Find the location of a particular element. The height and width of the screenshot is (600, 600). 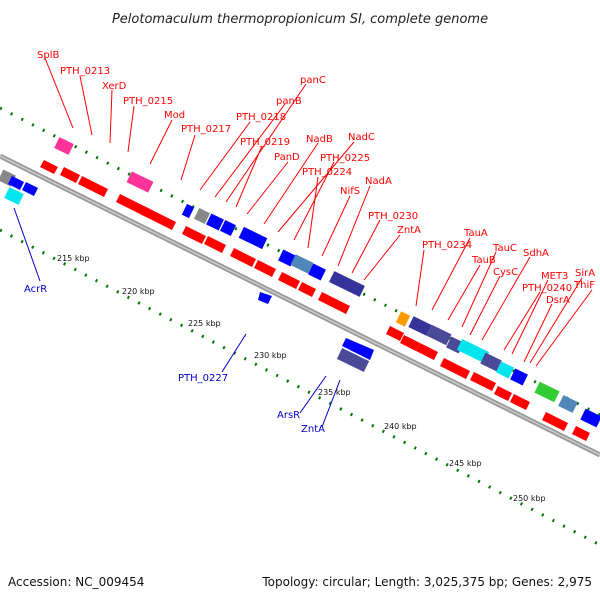

tick-label: 250 kbp is located at coordinates (529, 498).